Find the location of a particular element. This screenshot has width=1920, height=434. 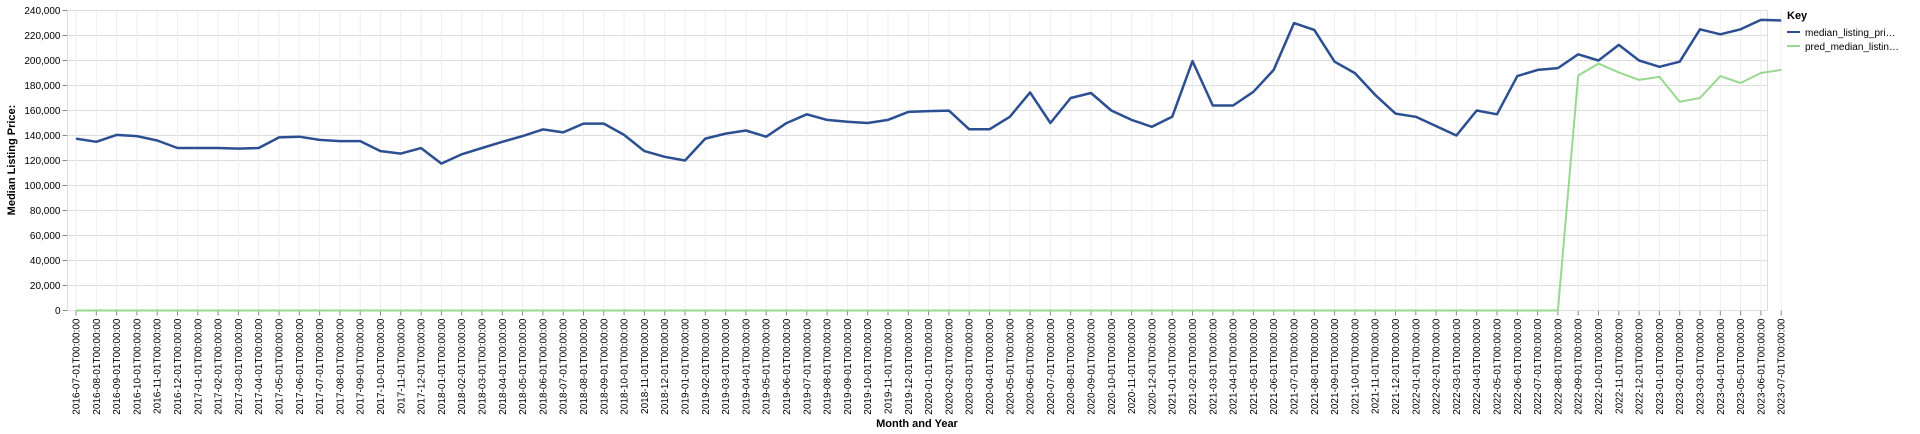

x-tick-label: 2018-12-01T00:00:00 is located at coordinates (665, 366).